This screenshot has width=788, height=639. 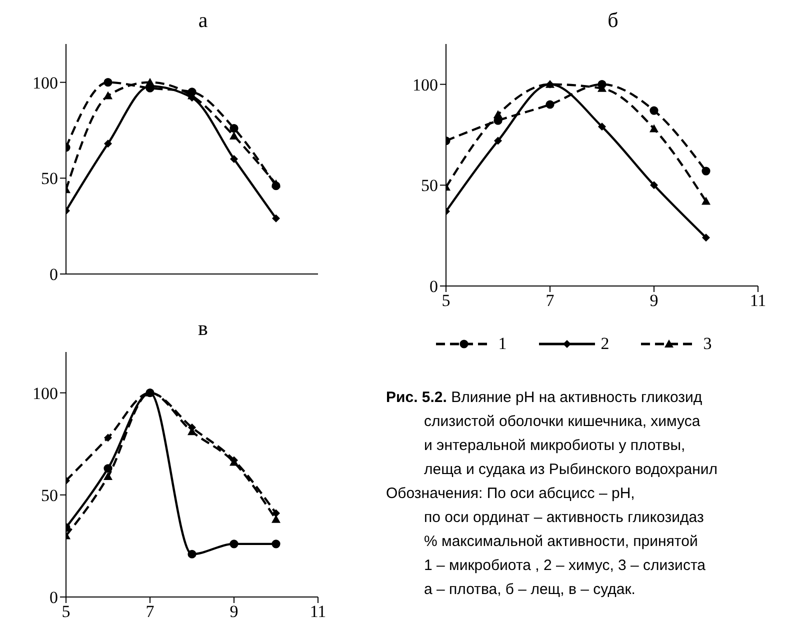 What do you see at coordinates (576, 397) in the screenshot?
I see `text: Влияние рН на активность гликозид` at bounding box center [576, 397].